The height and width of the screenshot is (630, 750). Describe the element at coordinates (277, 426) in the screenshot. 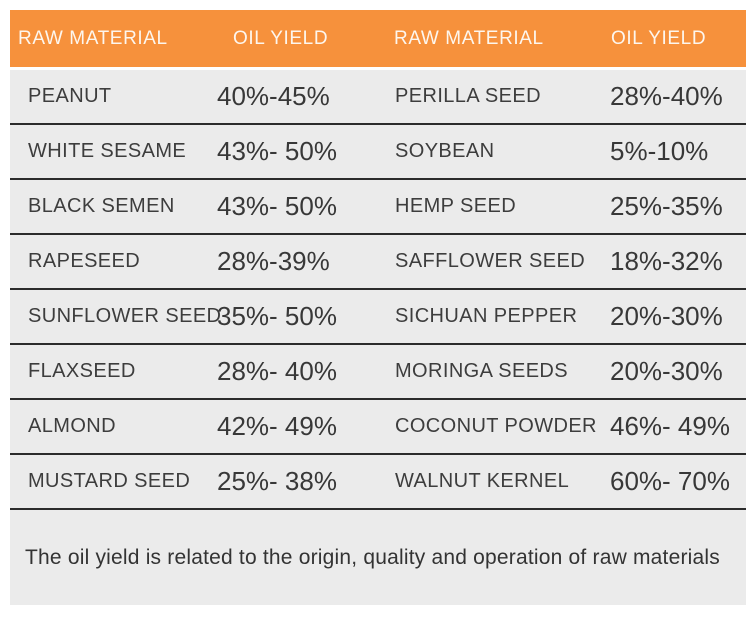

I see `yield-cell: 42%- 49%` at that location.